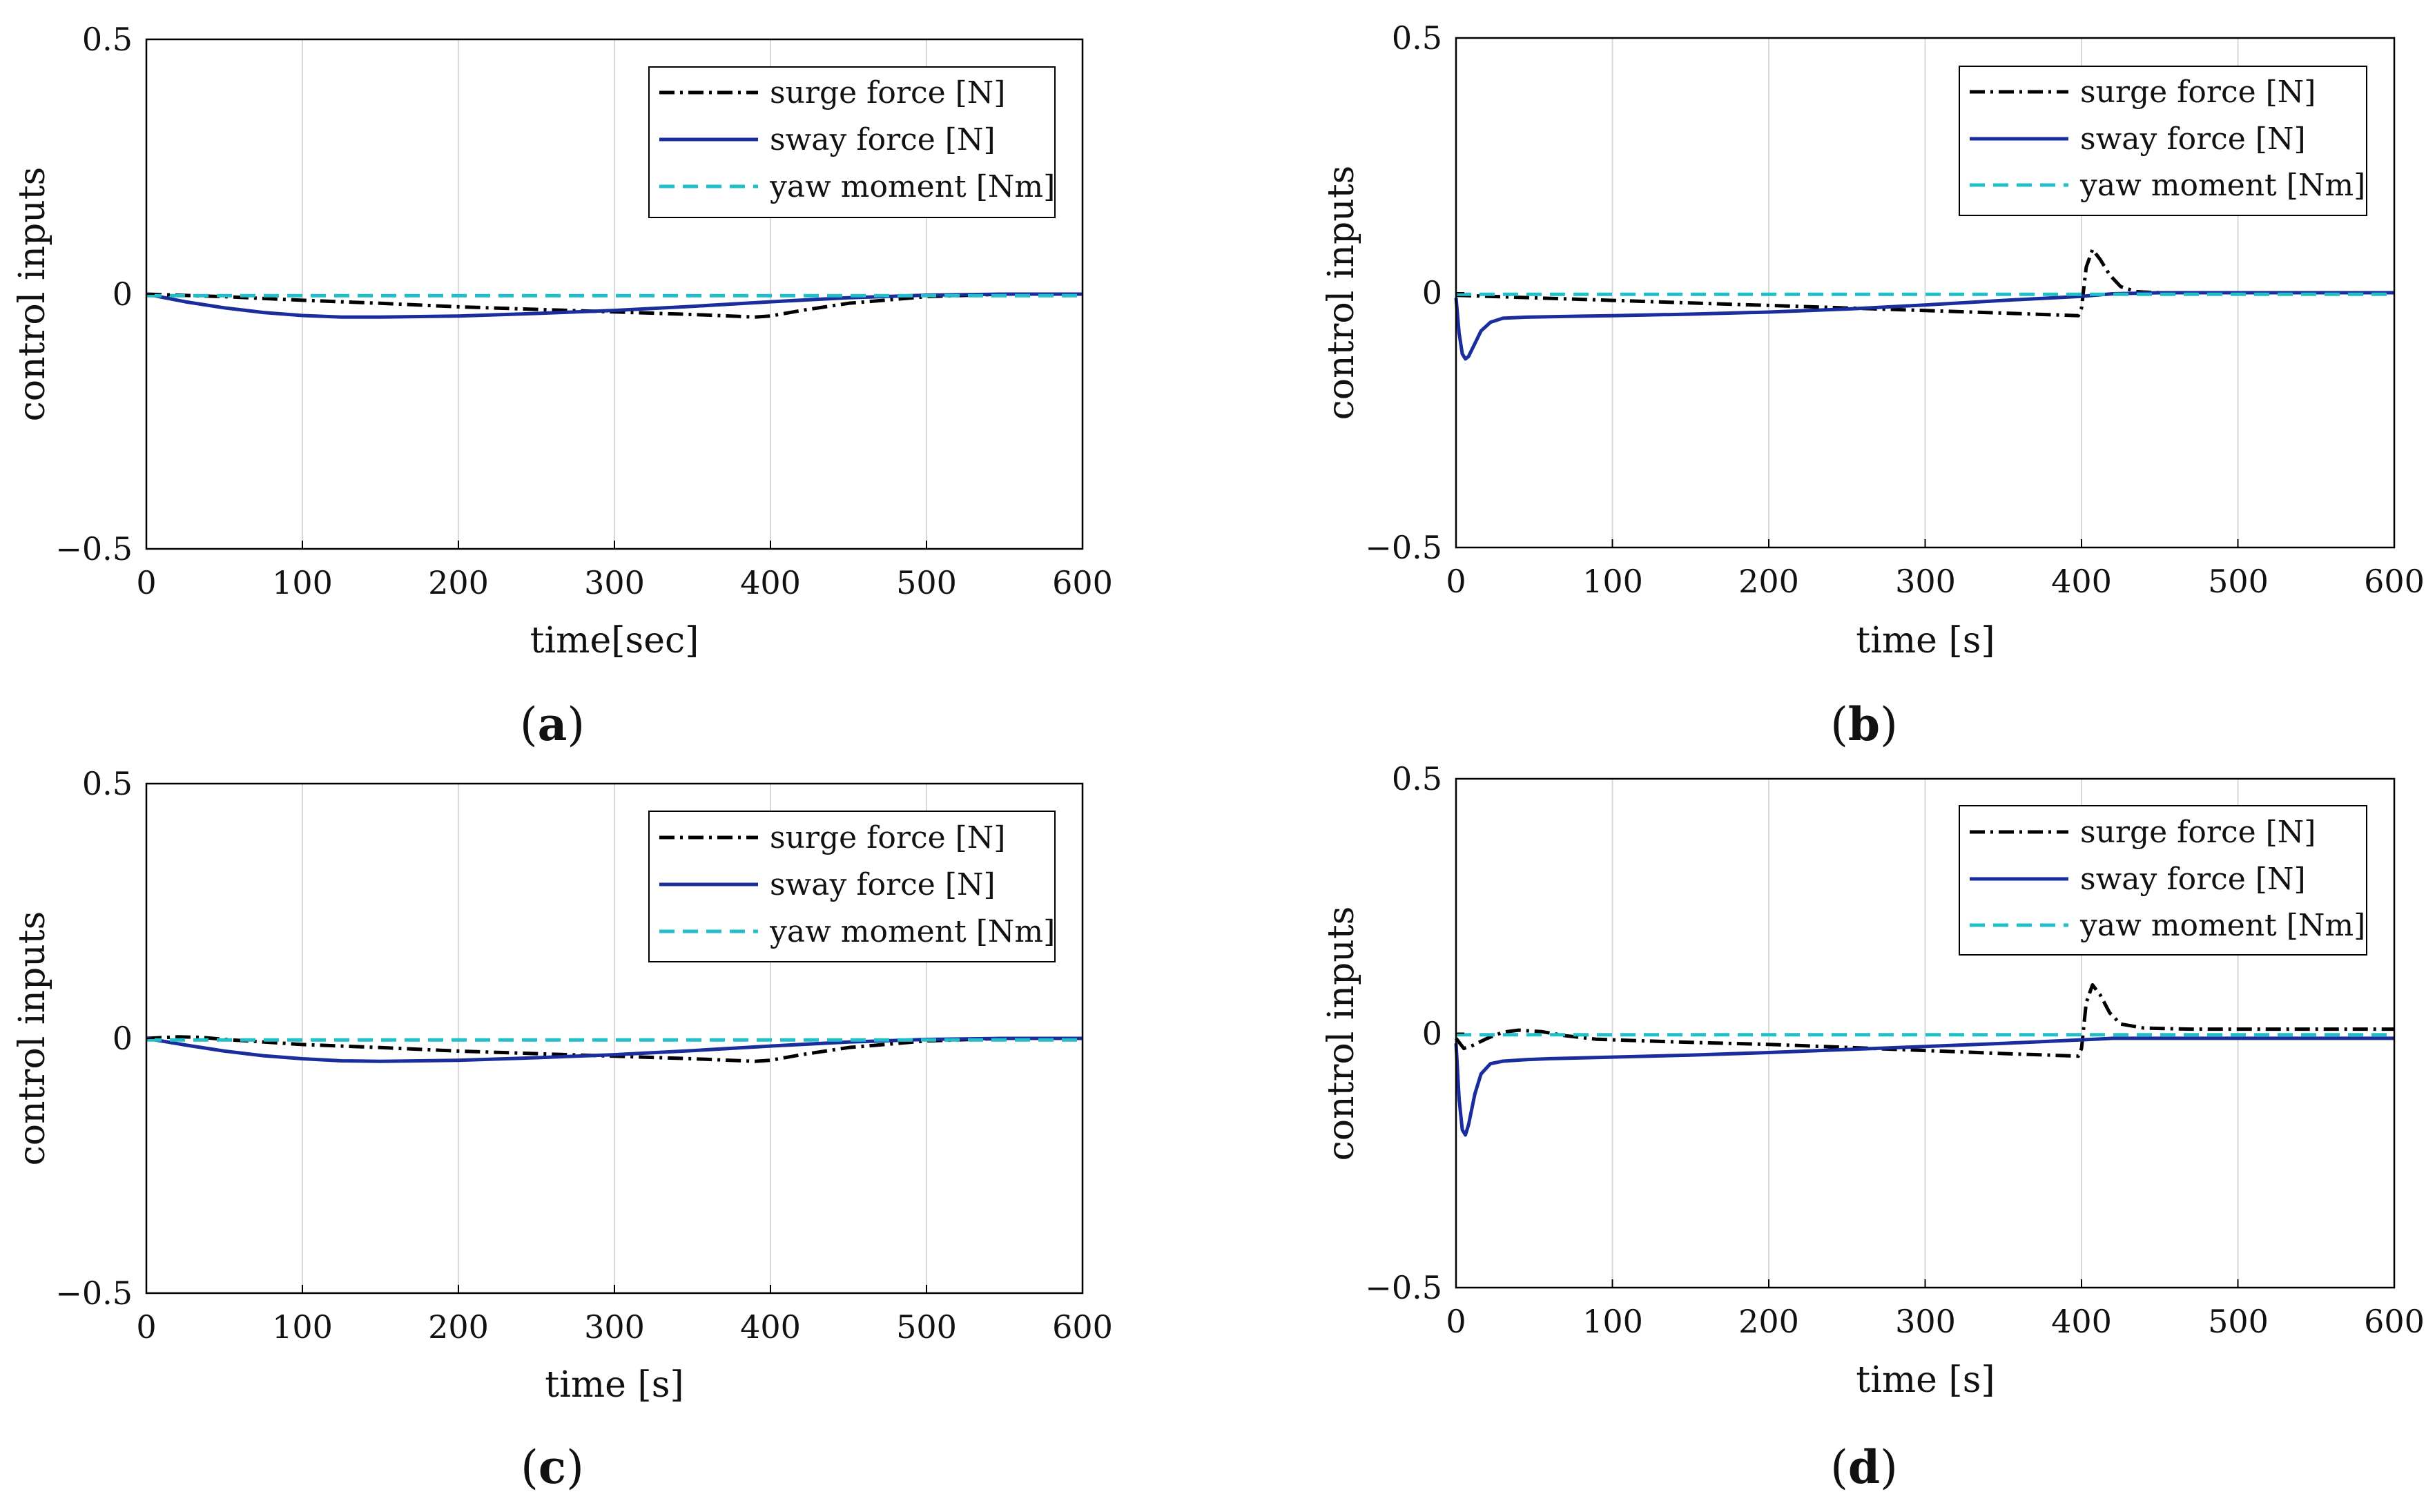  I want to click on series-a, so click(615, 305).